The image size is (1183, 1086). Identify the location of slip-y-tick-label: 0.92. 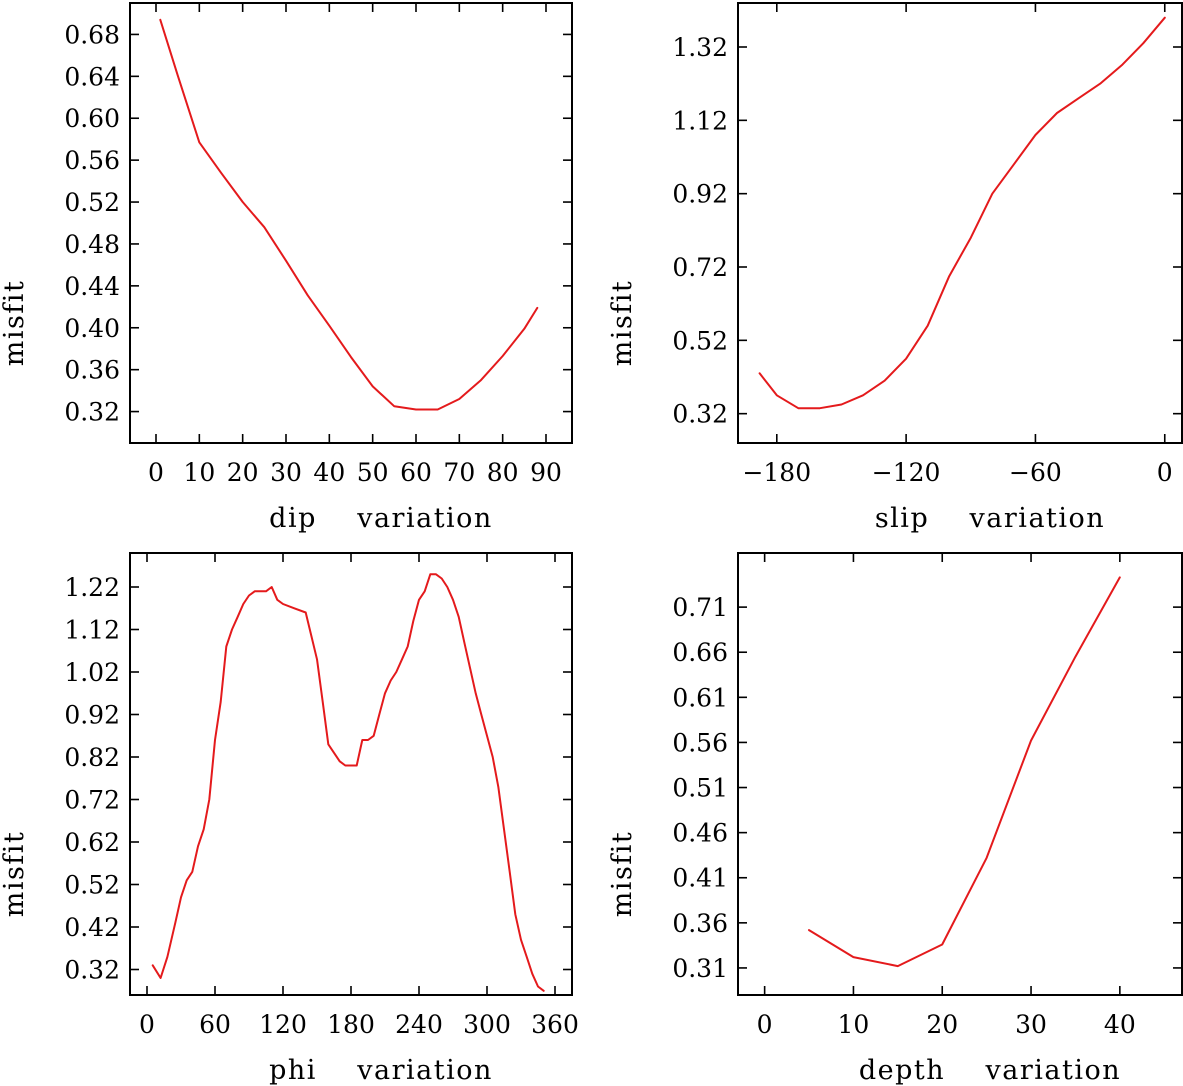
(700, 194).